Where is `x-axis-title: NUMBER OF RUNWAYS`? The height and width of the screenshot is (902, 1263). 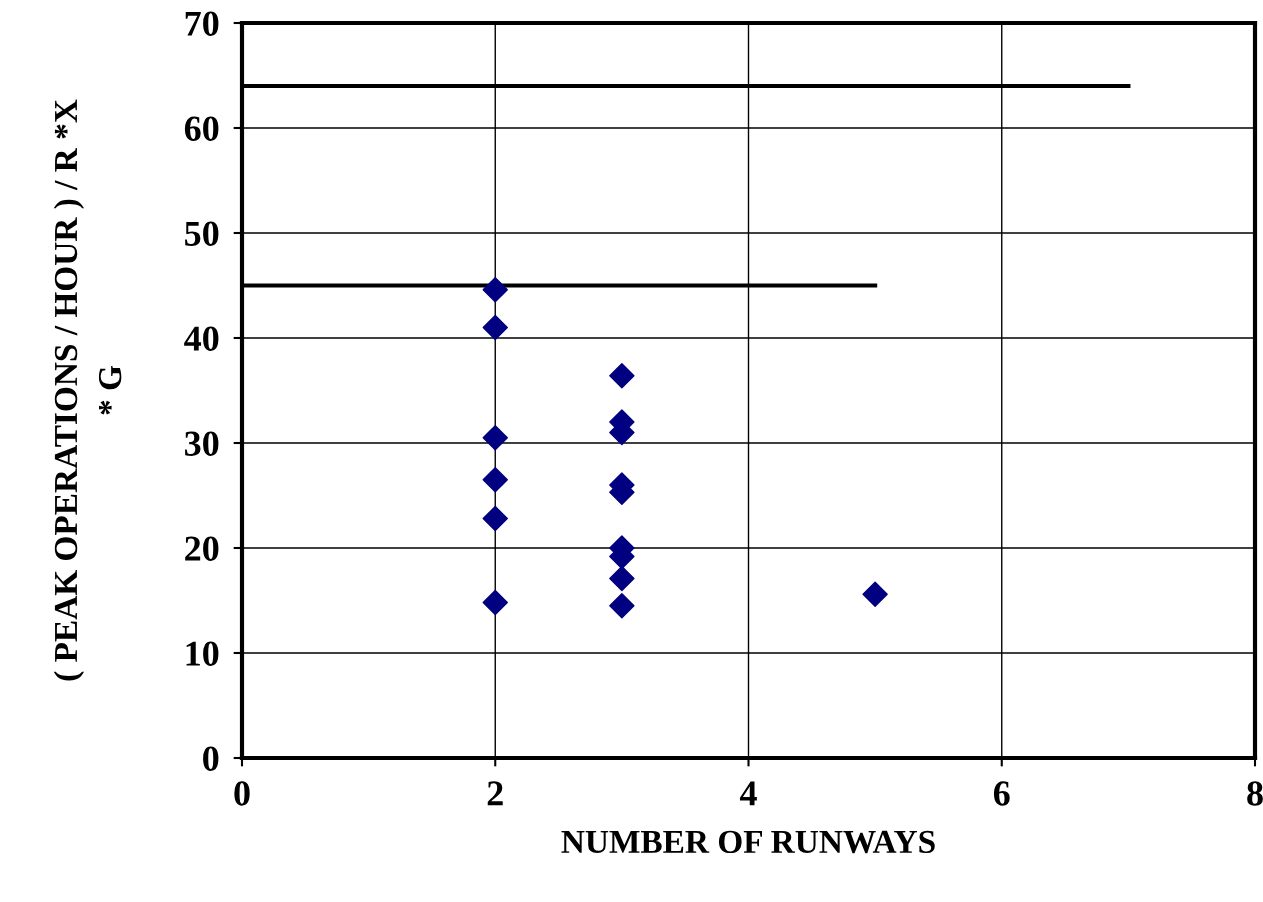
x-axis-title: NUMBER OF RUNWAYS is located at coordinates (748, 842).